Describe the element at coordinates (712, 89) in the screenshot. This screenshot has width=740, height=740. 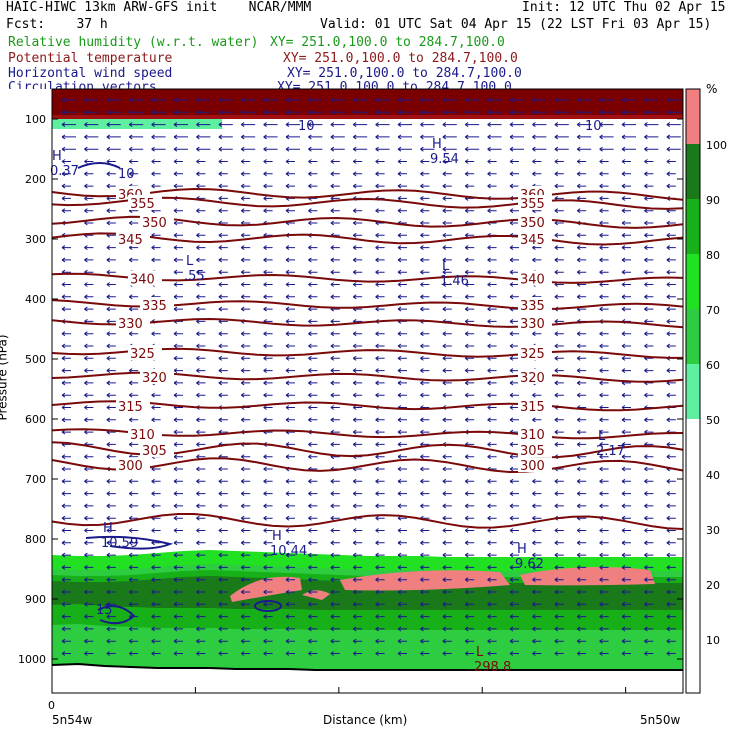
I see `colorbar-unit: %` at that location.